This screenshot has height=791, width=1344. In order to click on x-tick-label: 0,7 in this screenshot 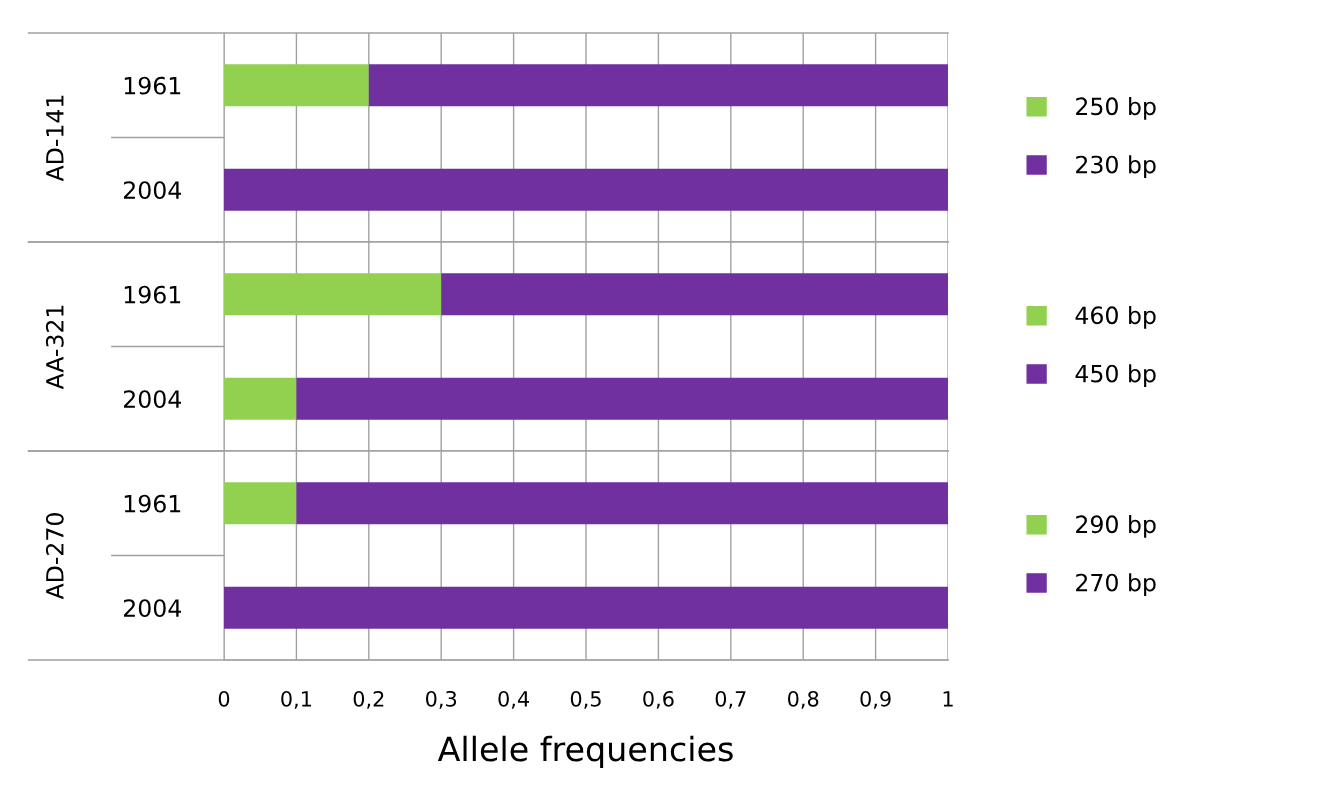, I will do `click(730, 699)`.